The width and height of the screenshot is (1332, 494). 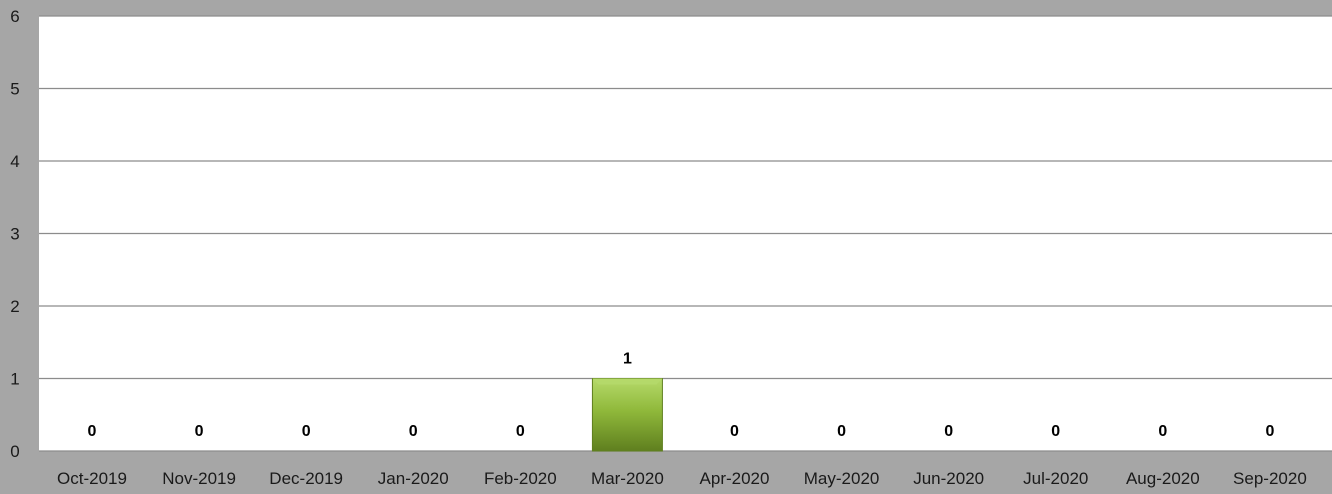 I want to click on x-tick-label: Nov-2019, so click(x=199, y=478).